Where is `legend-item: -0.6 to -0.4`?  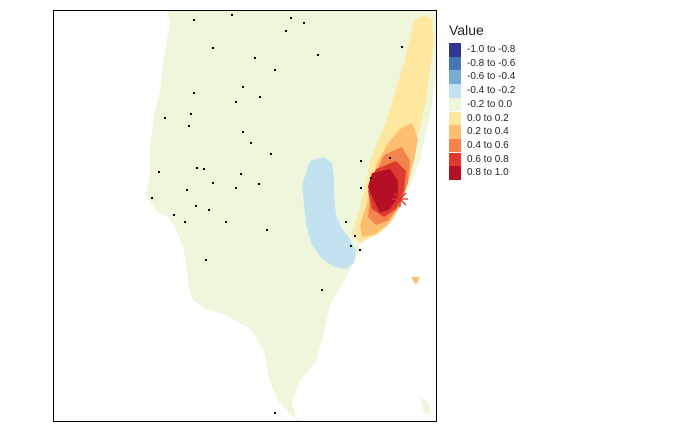 legend-item: -0.6 to -0.4 is located at coordinates (549, 77).